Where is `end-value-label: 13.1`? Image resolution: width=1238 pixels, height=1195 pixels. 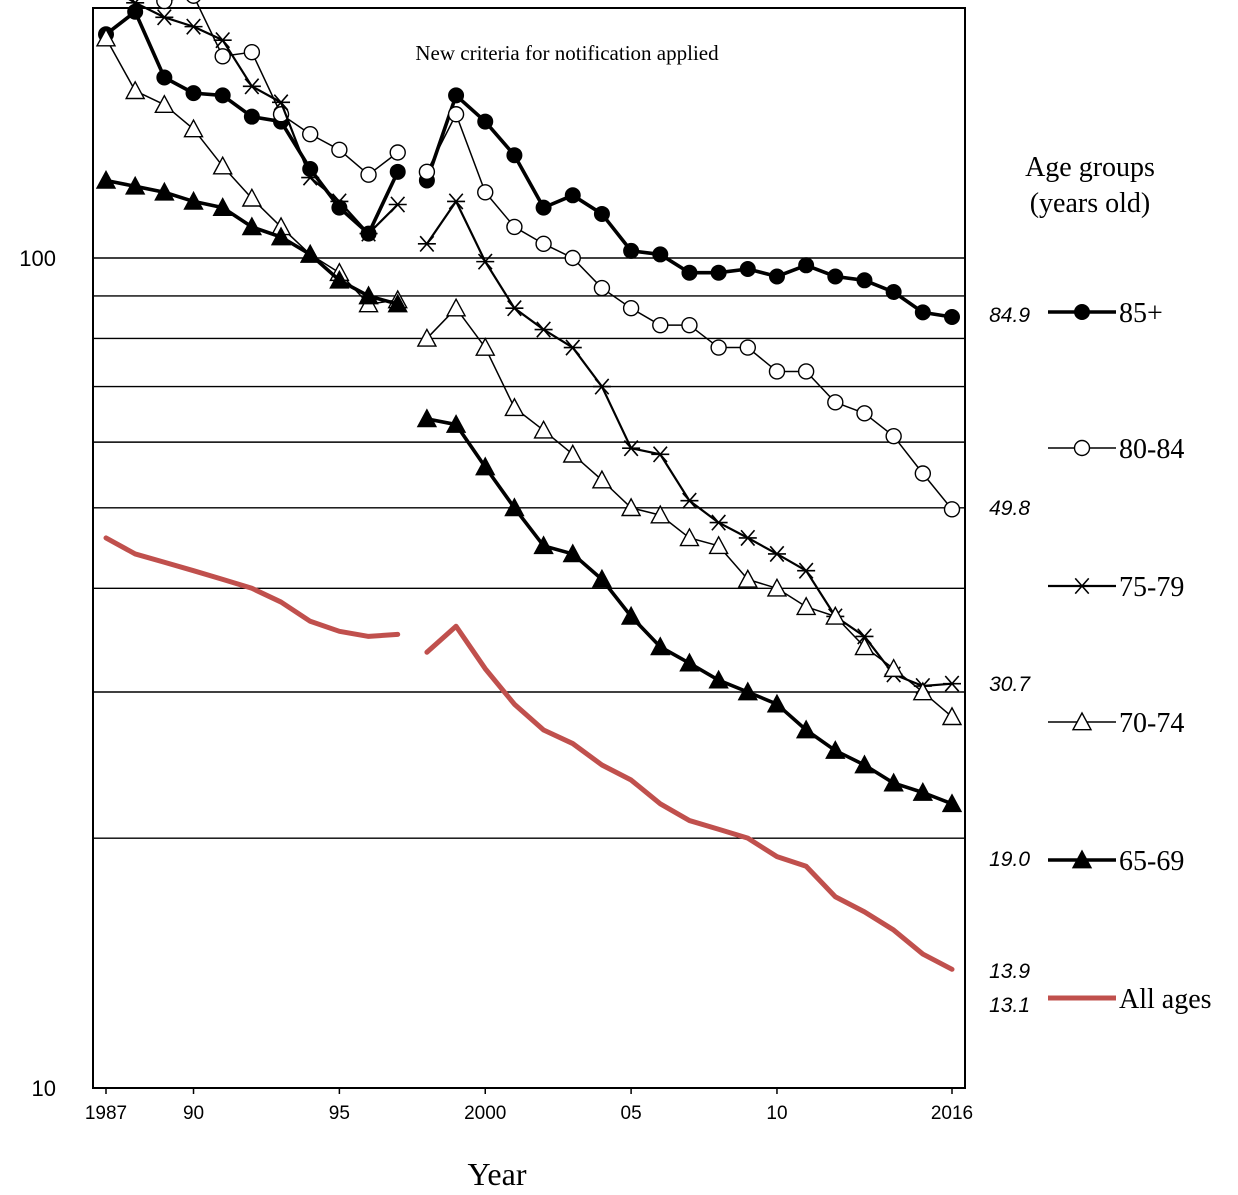
end-value-label: 13.1 is located at coordinates (1009, 1005).